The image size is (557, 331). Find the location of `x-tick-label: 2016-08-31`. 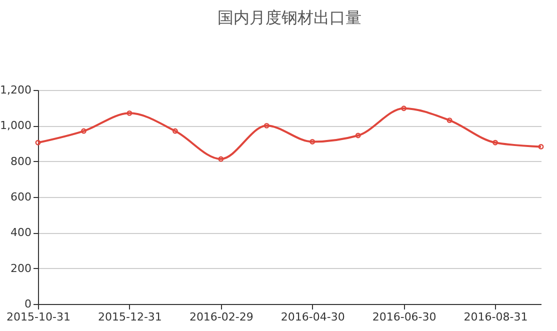

x-tick-label: 2016-08-31 is located at coordinates (496, 317).